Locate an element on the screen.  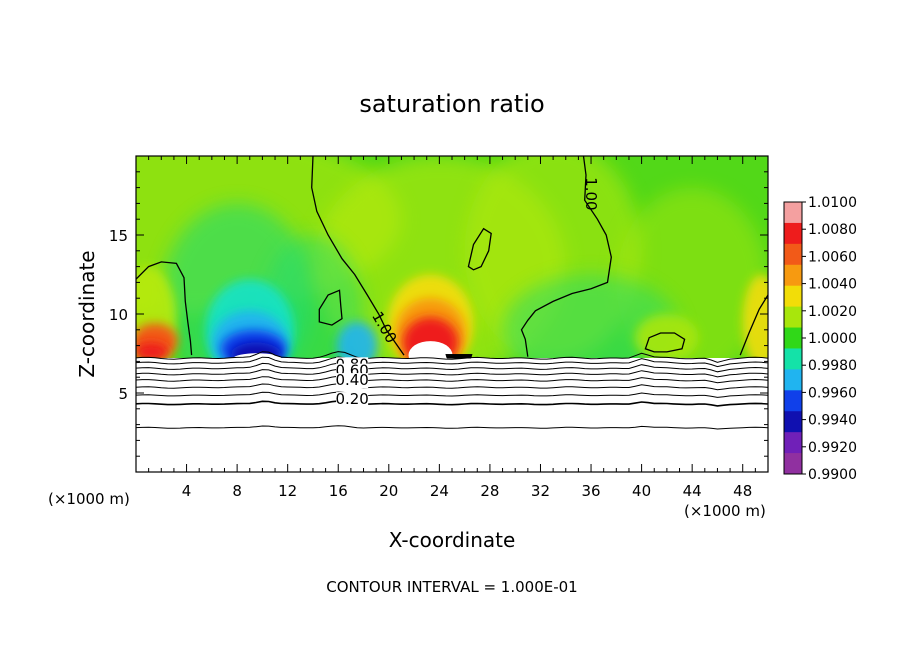
colorbar-label: 0.9980 is located at coordinates (832, 366).